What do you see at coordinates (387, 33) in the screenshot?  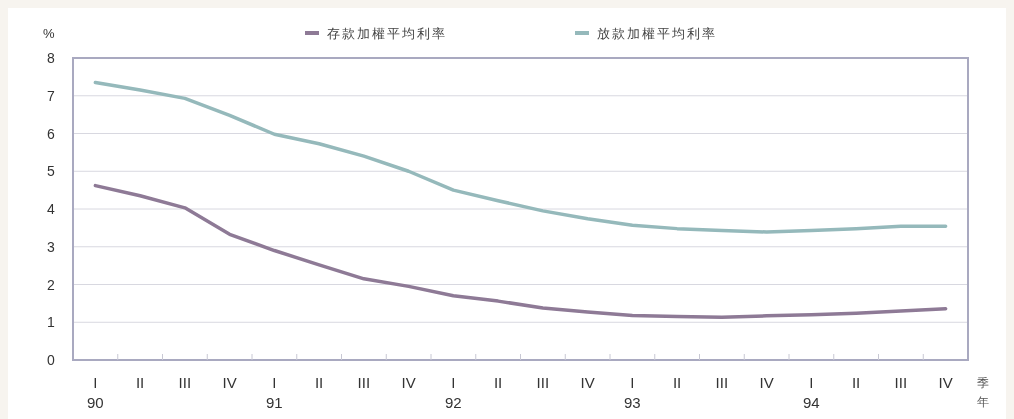 I see `legend-label: 存款加權平均利率` at bounding box center [387, 33].